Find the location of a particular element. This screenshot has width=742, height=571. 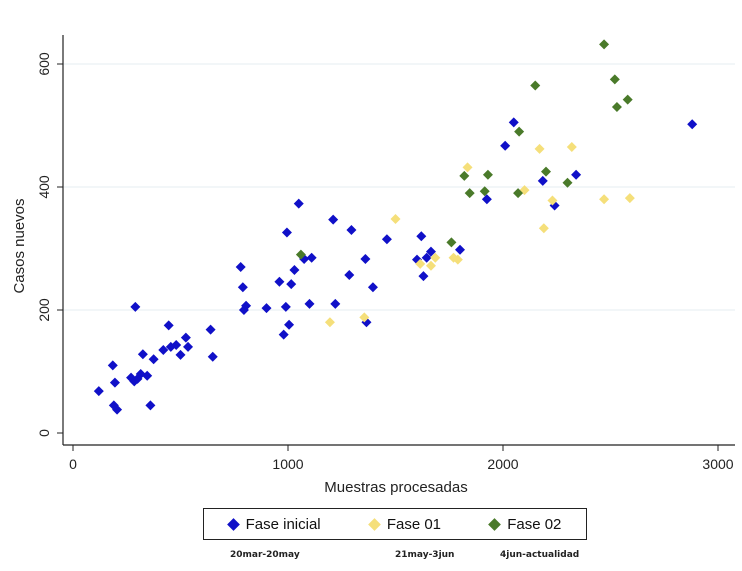

legend-label-fase-inicial: Fase inicial is located at coordinates (283, 524).